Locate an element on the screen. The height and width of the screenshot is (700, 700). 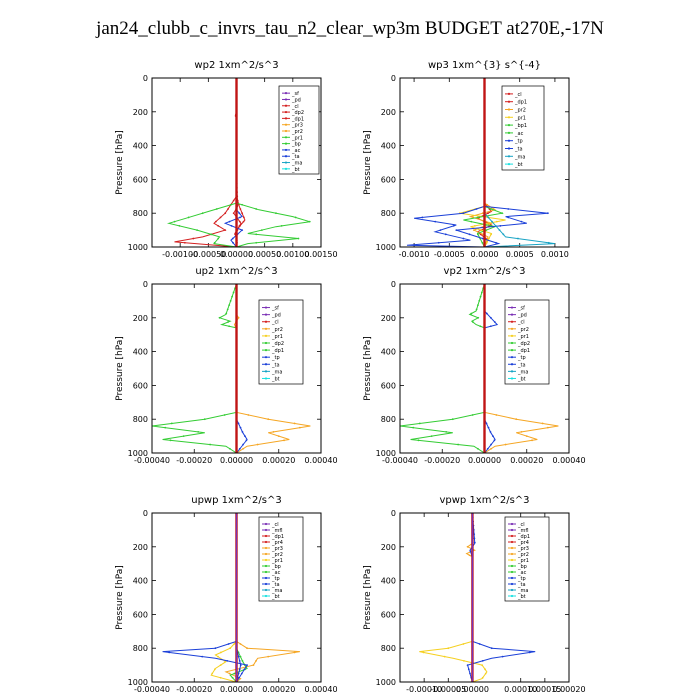
legend-entry: _ac is located at coordinates (296, 151).